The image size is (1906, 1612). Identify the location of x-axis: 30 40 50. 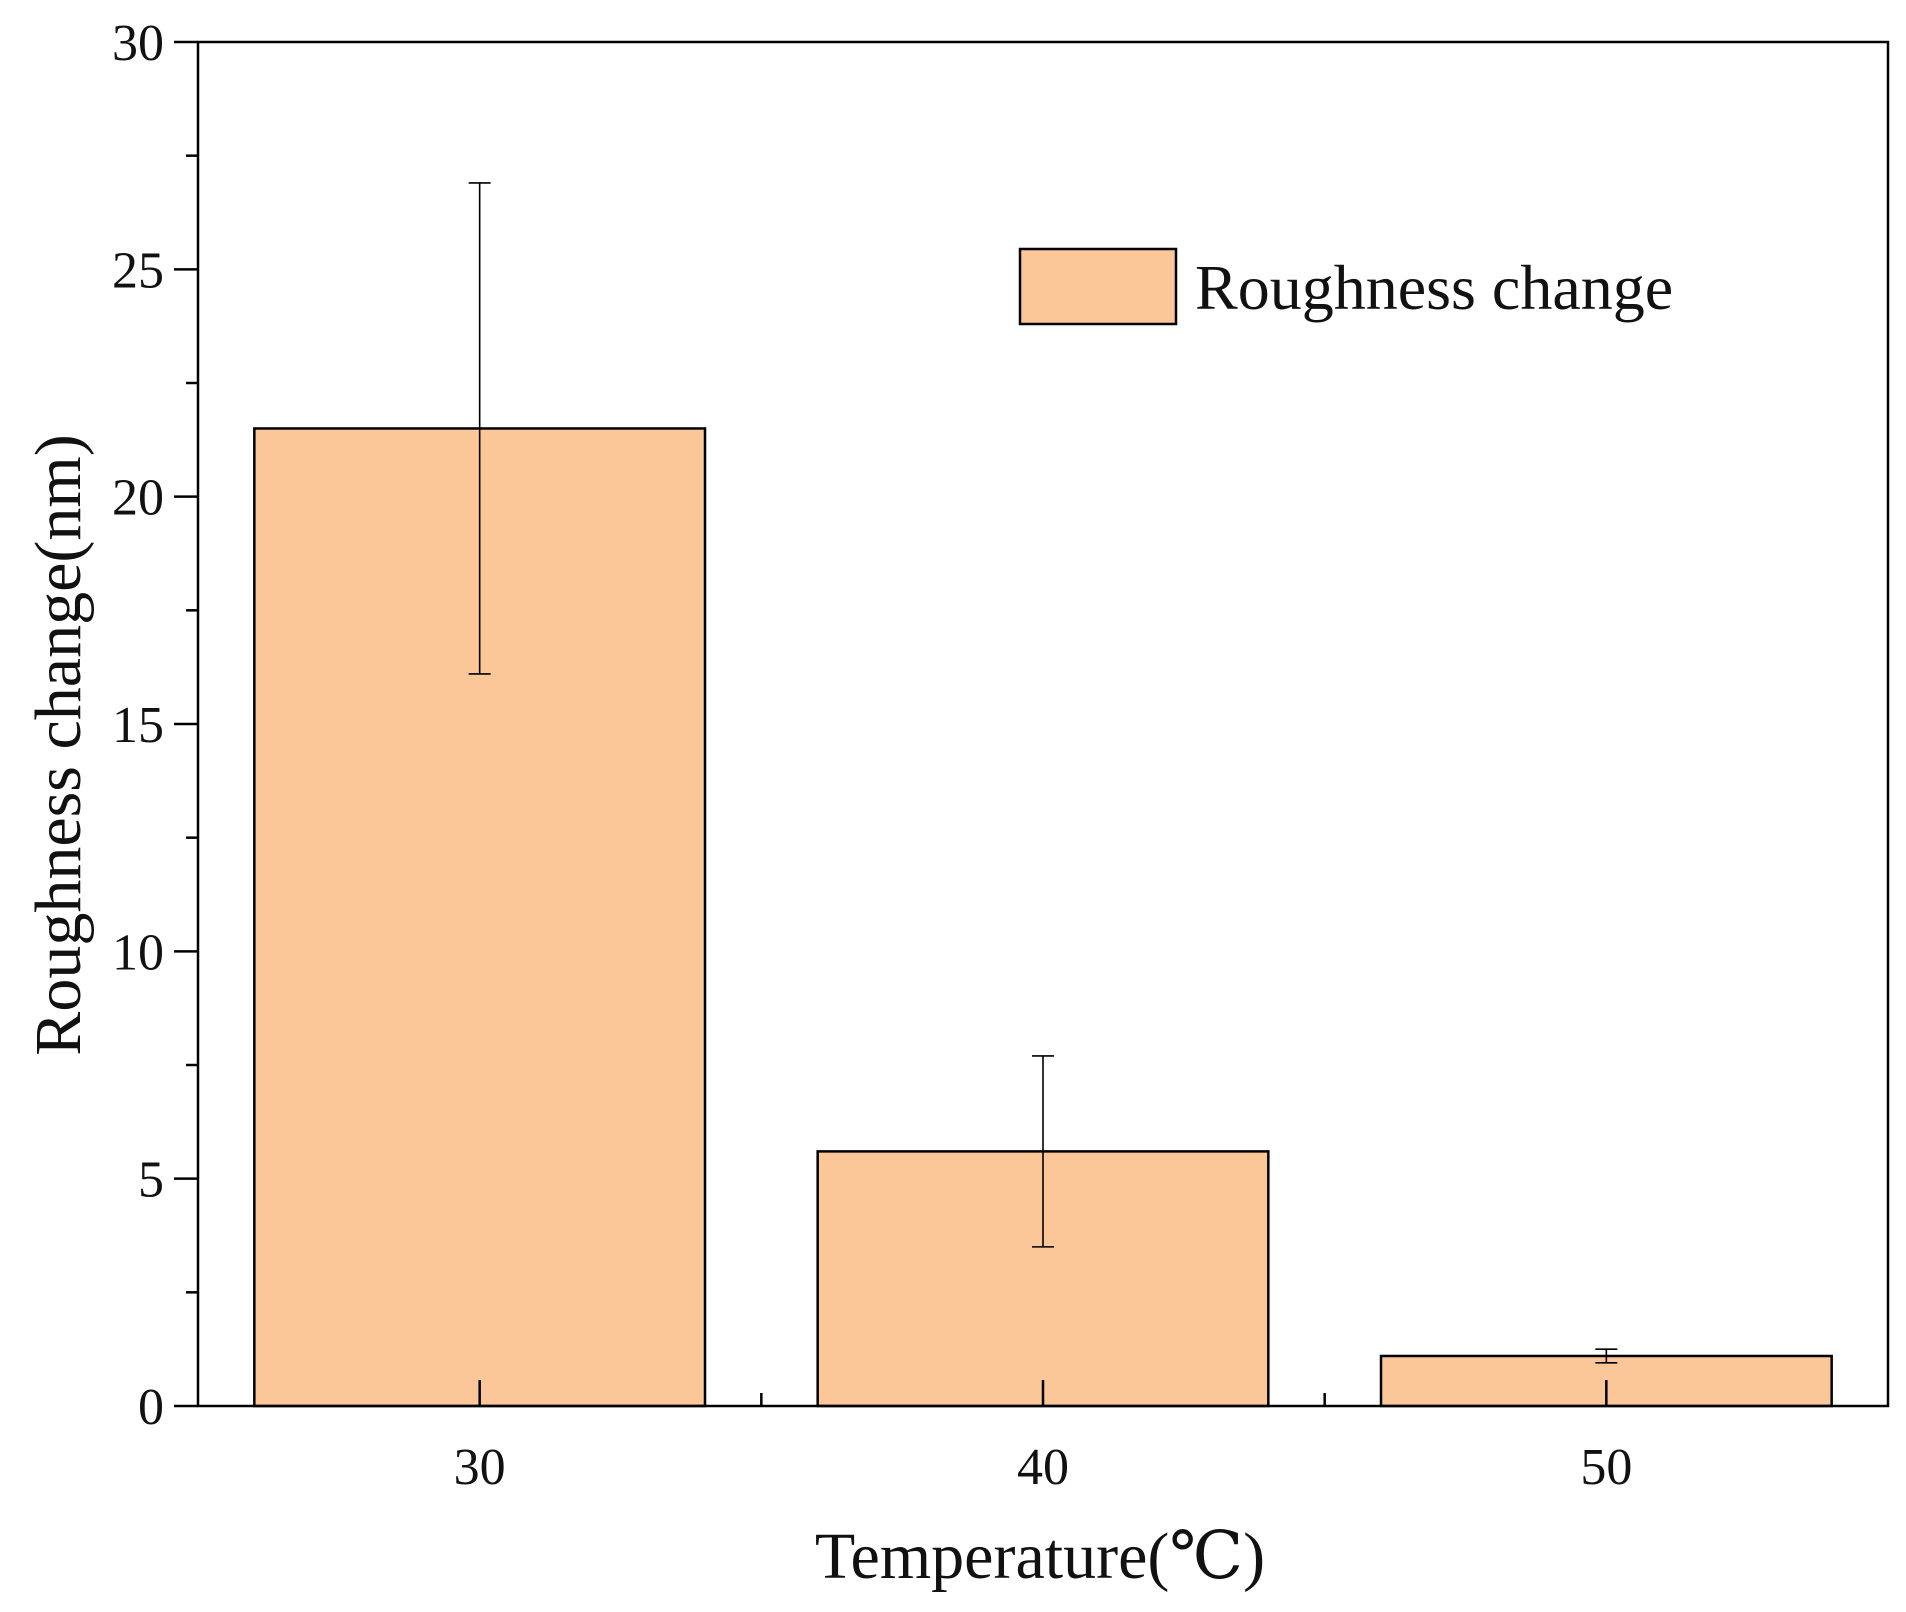
(1043, 1438).